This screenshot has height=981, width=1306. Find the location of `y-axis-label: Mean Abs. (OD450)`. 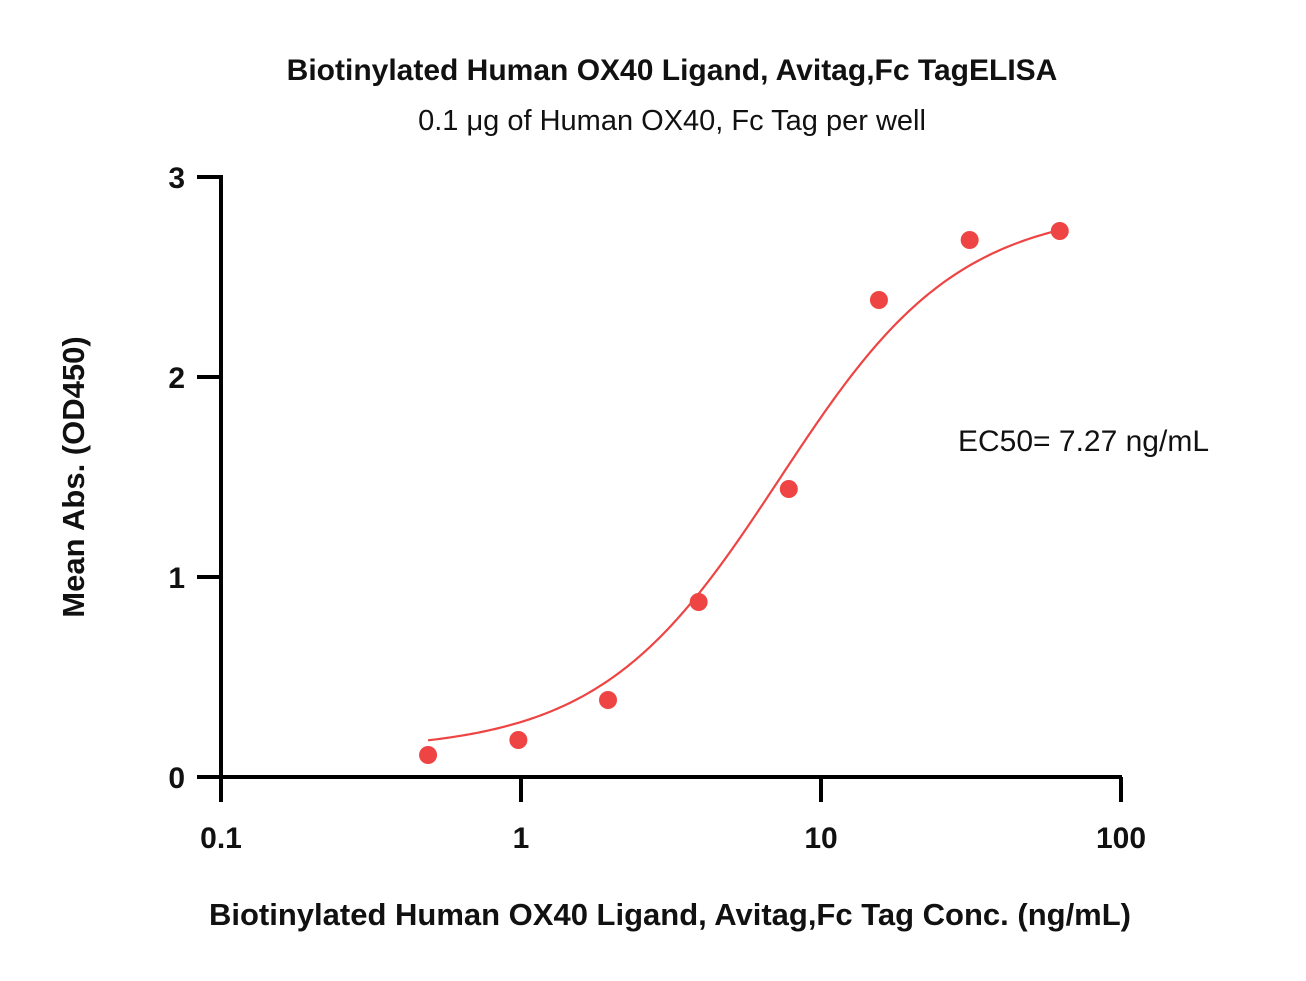

y-axis-label: Mean Abs. (OD450) is located at coordinates (73, 476).